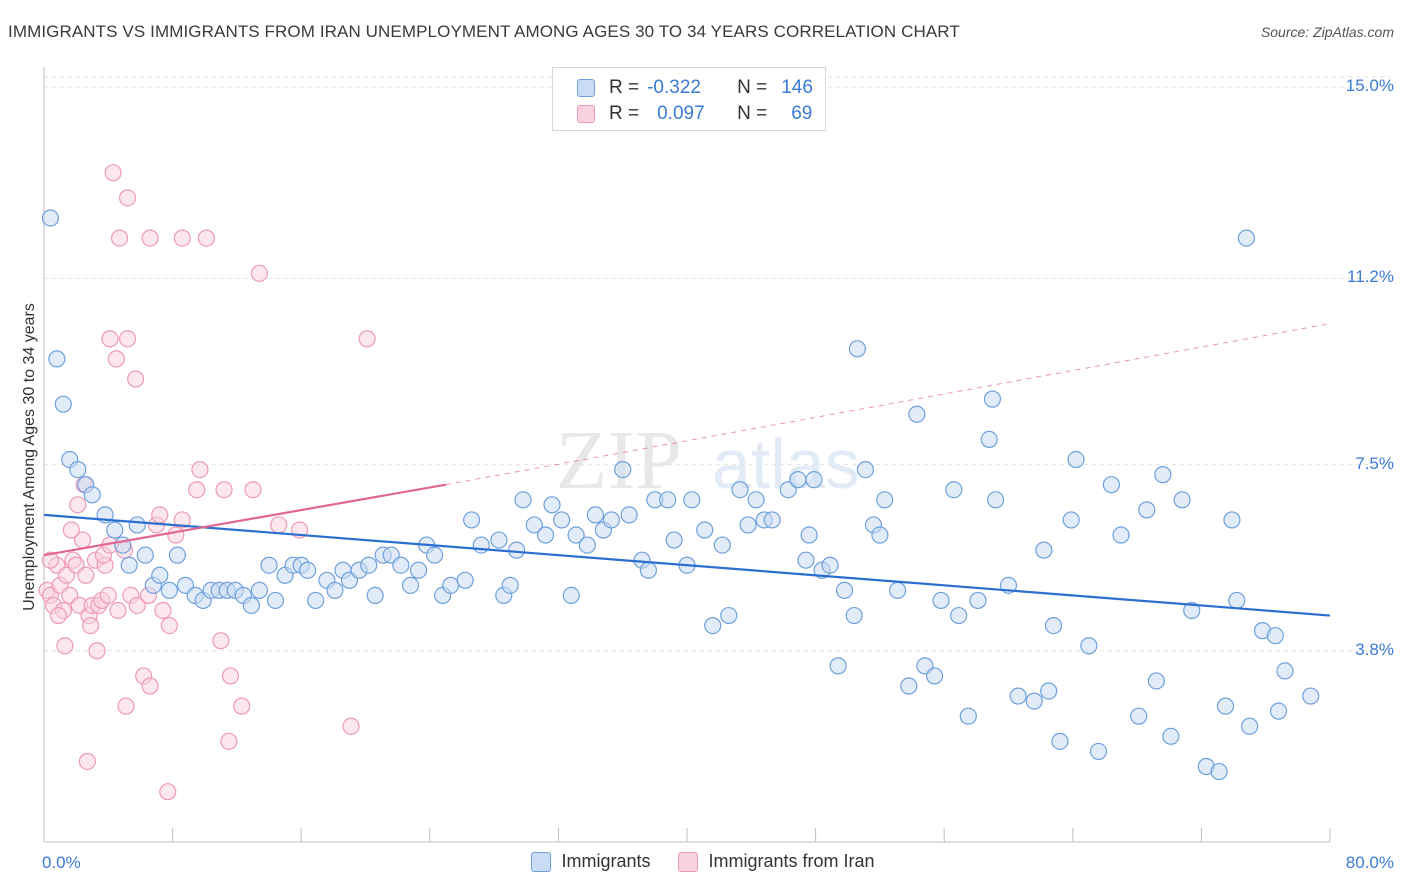 Image resolution: width=1406 pixels, height=892 pixels. What do you see at coordinates (606, 861) in the screenshot?
I see `legend-label-immigrants: Immigrants` at bounding box center [606, 861].